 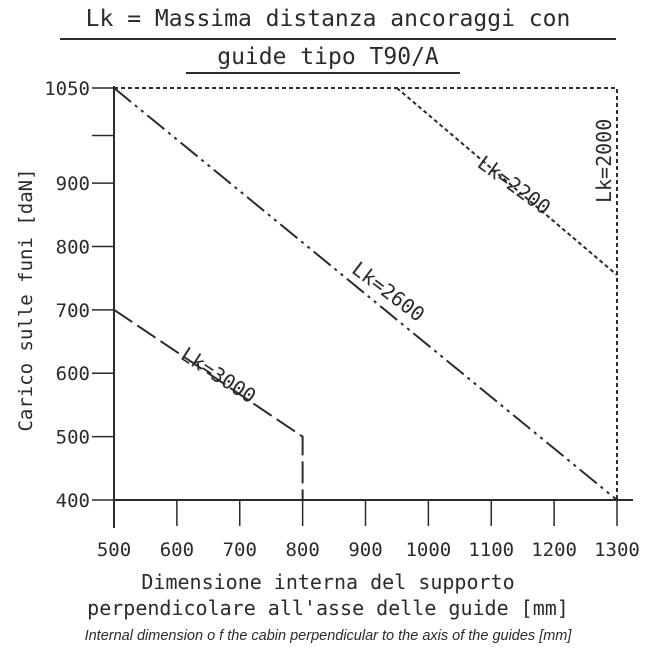 What do you see at coordinates (491, 550) in the screenshot?
I see `x-tick-label: 1100` at bounding box center [491, 550].